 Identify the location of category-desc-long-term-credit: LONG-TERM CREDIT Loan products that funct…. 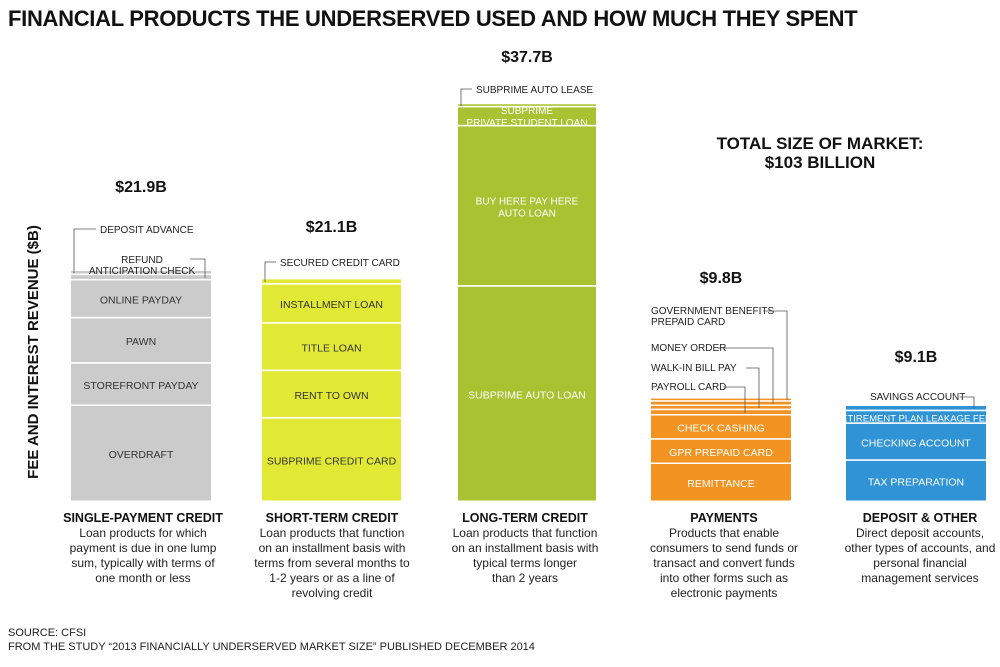
(525, 548).